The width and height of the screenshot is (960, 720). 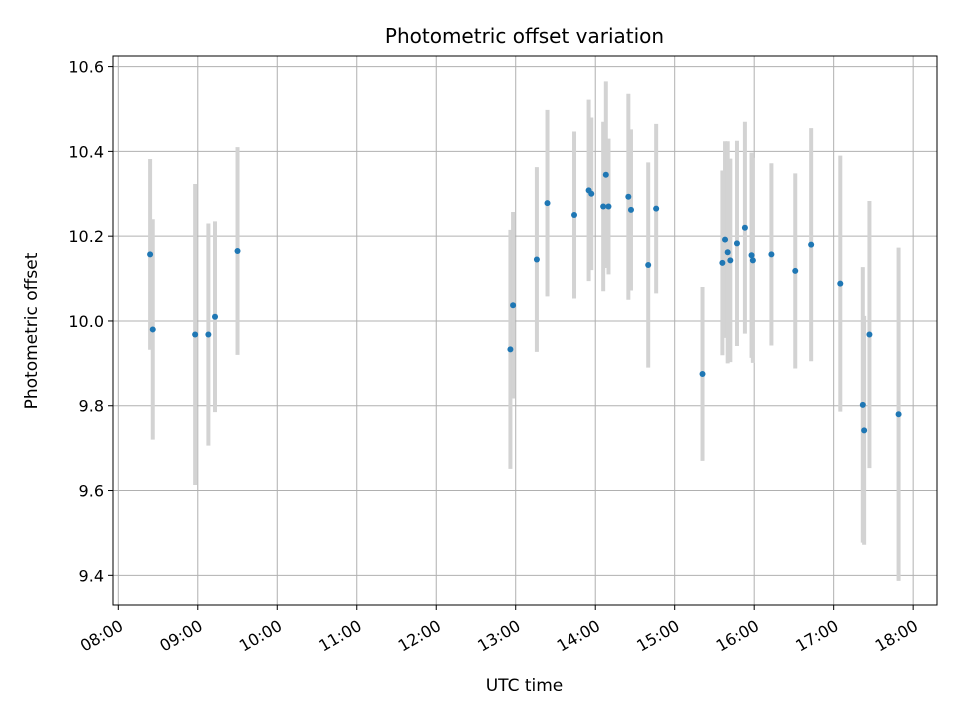 I want to click on y-tick-label: 10.6, so click(x=86, y=67).